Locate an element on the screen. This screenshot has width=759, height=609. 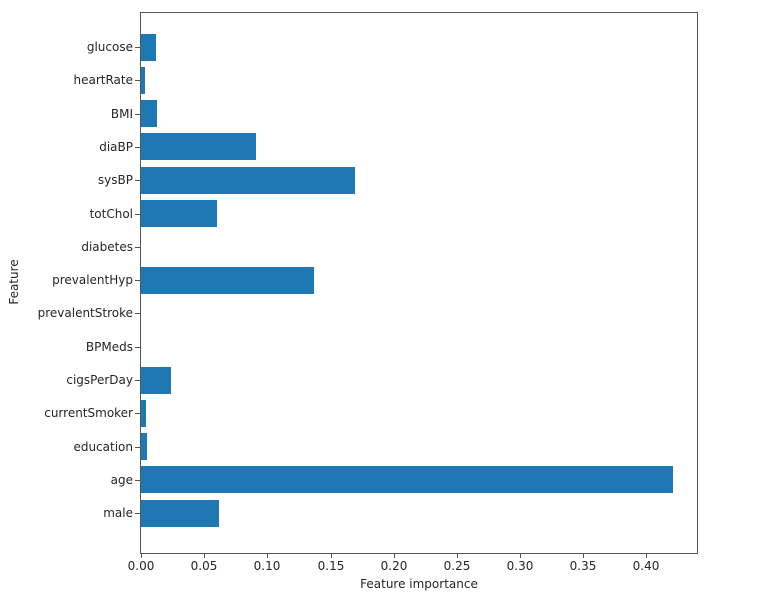
y-tick-label-age: age is located at coordinates (121, 480).